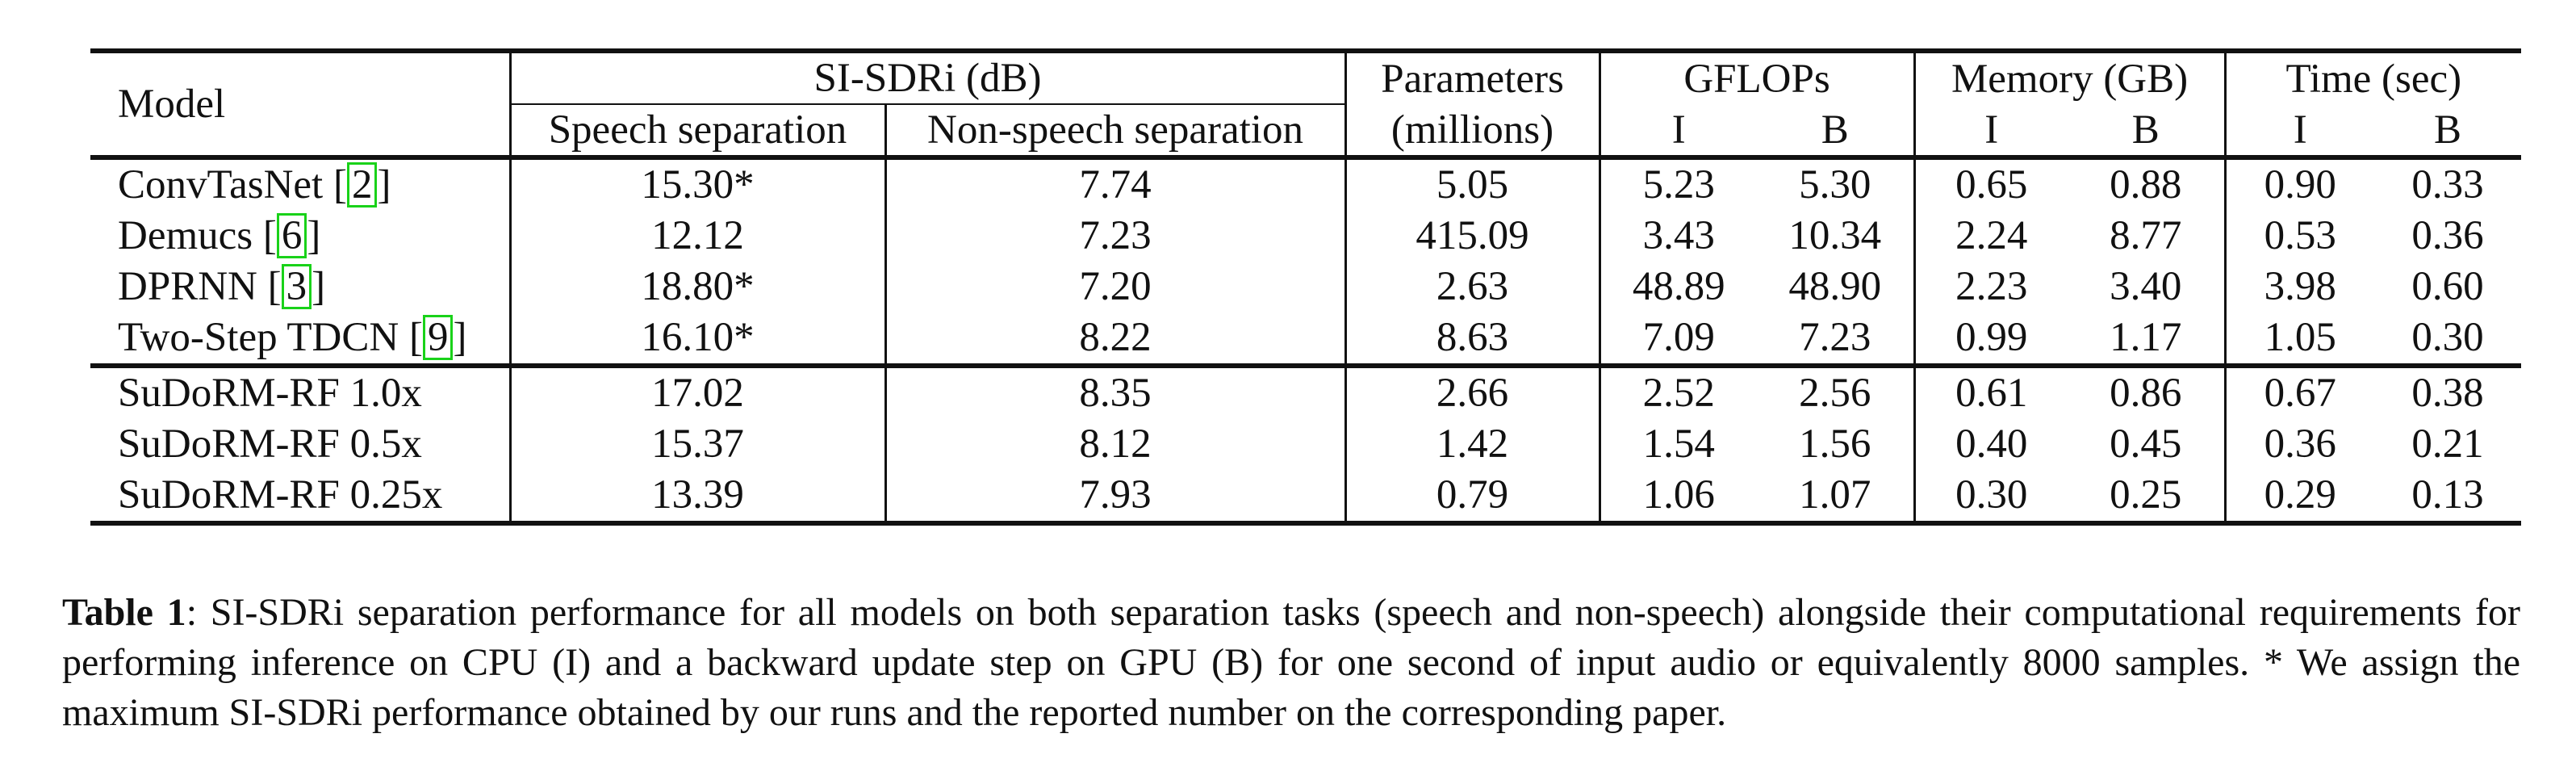  I want to click on header-speech-separation: Speech separation, so click(696, 130).